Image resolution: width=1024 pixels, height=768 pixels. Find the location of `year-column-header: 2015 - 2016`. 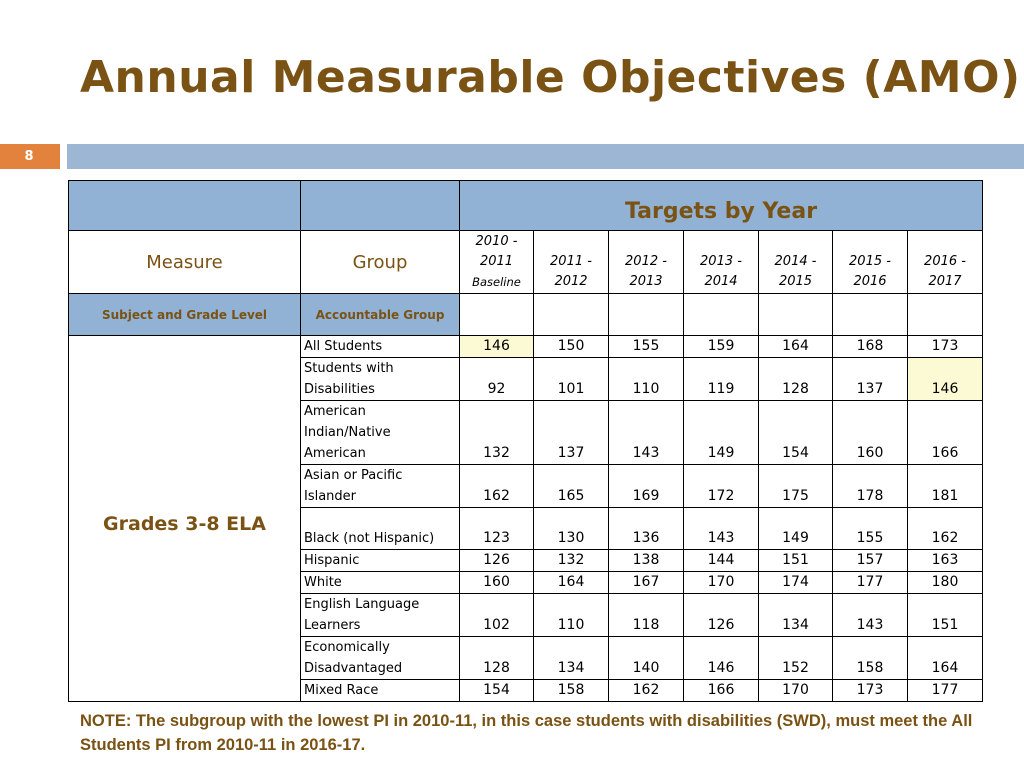

year-column-header: 2015 - 2016 is located at coordinates (870, 262).